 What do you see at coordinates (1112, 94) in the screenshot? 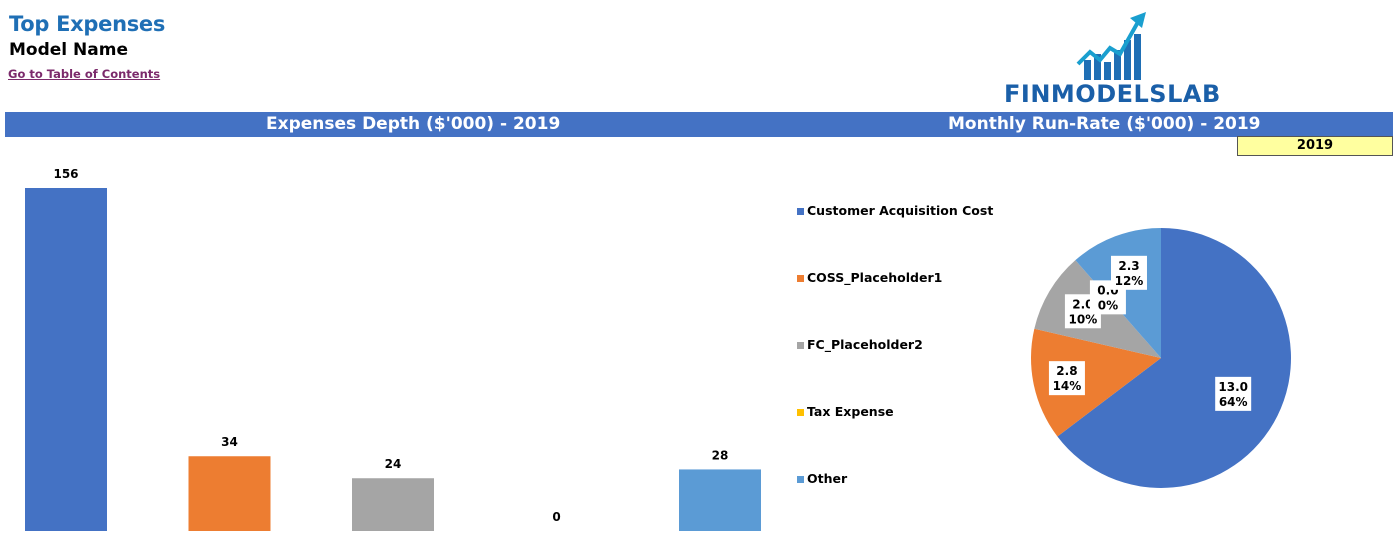
I see `logo-text: FINMODELSLAB` at bounding box center [1112, 94].